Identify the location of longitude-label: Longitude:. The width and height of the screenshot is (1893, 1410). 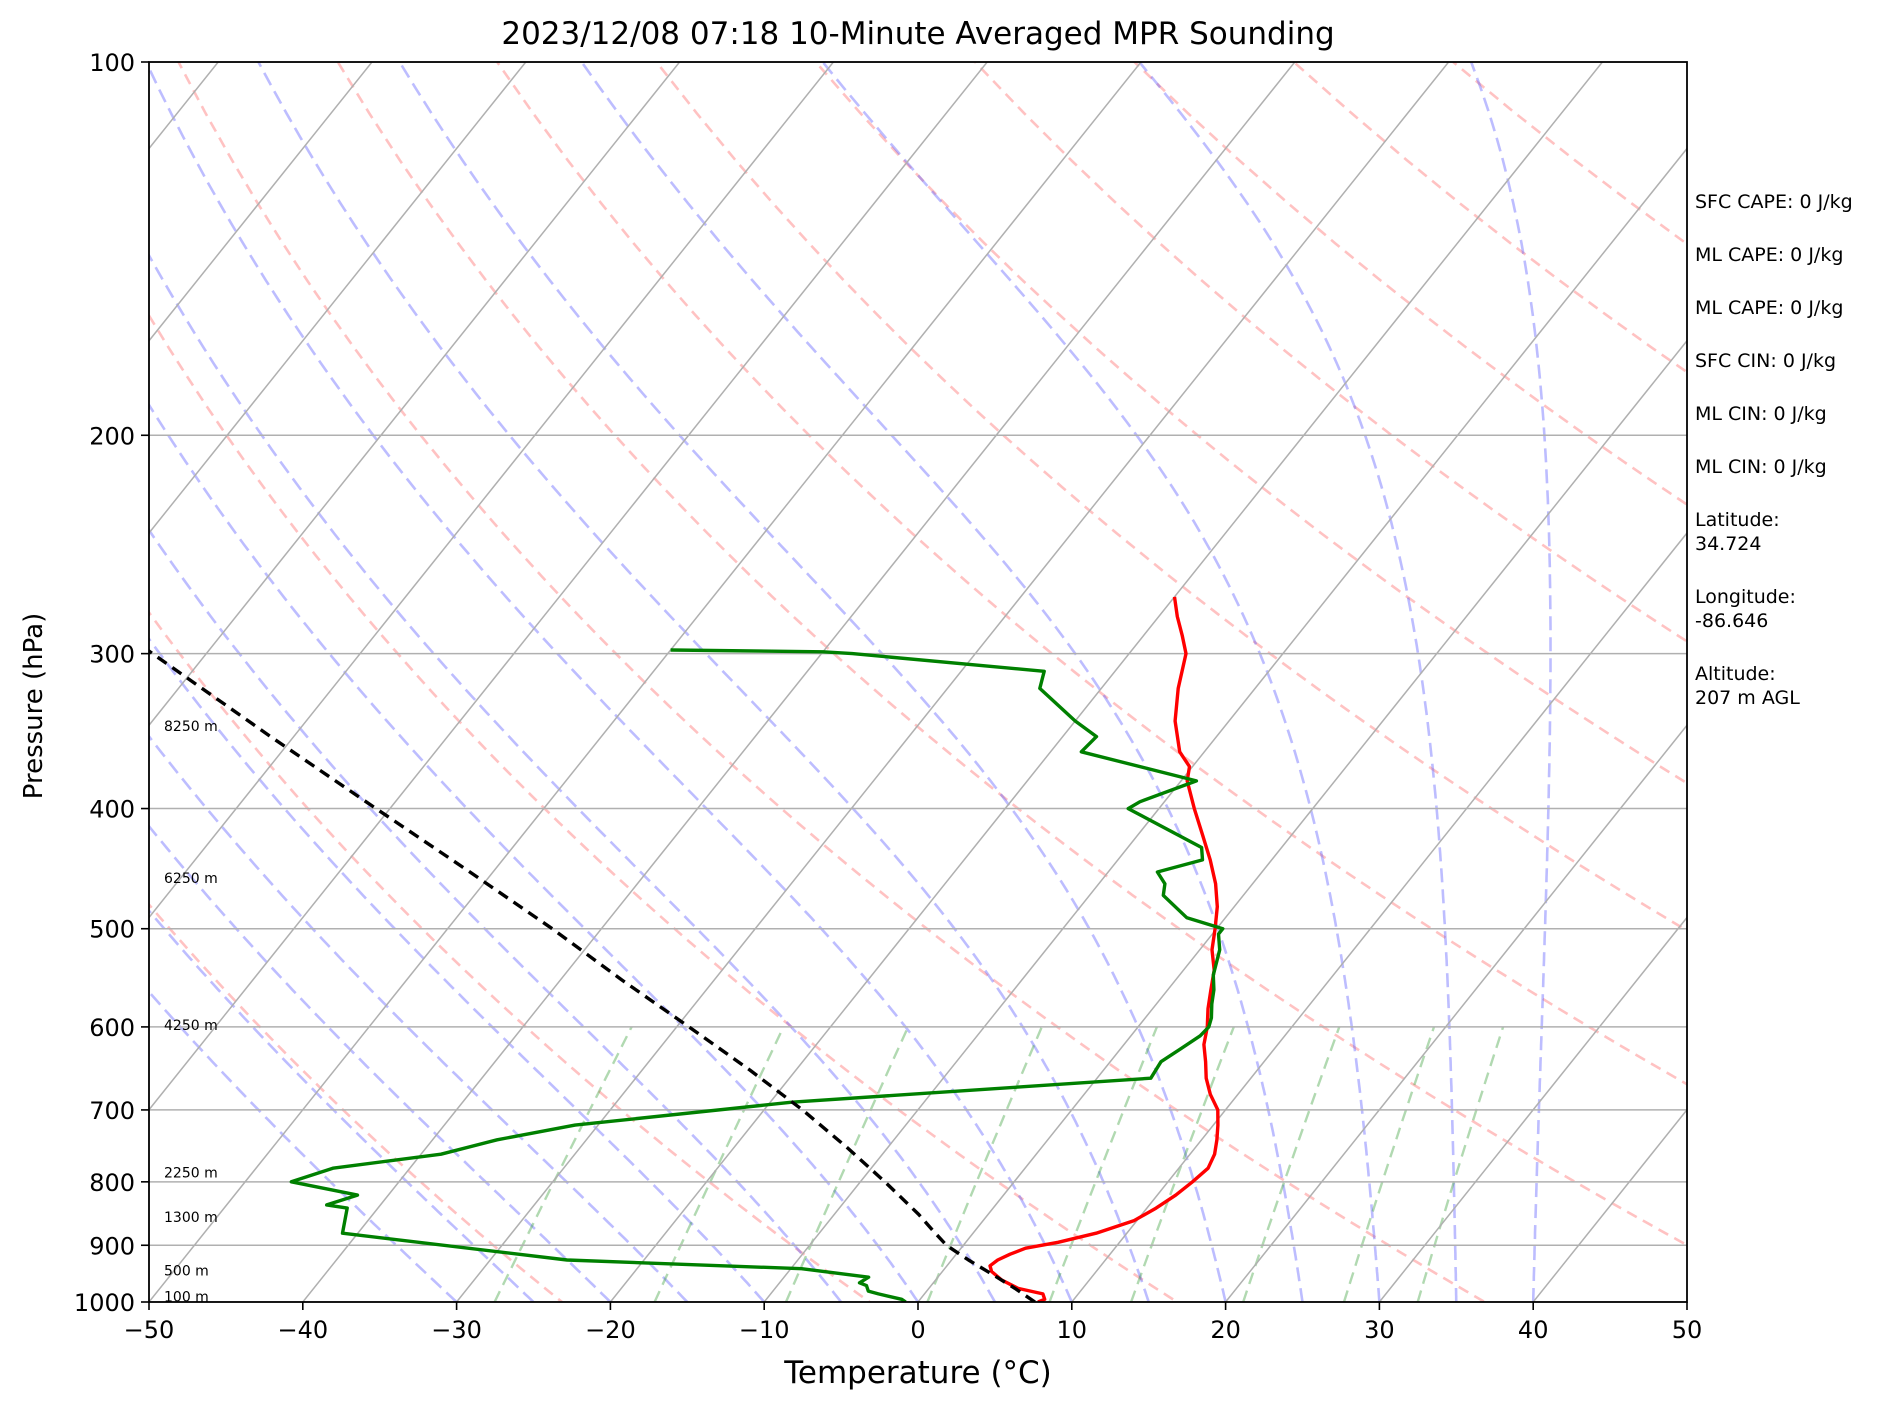
(1790, 597).